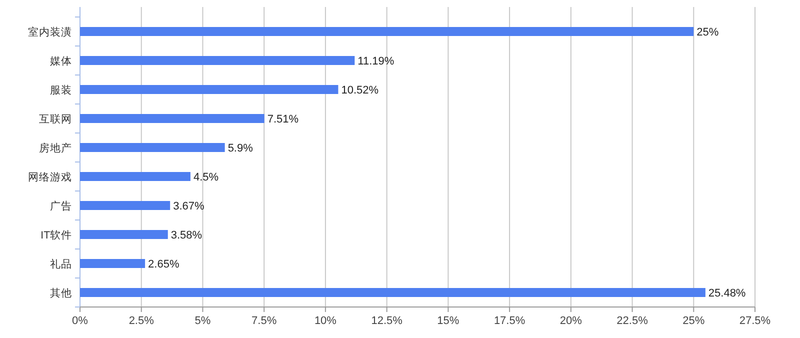 The height and width of the screenshot is (338, 800). What do you see at coordinates (727, 294) in the screenshot?
I see `data-label: 25.48%` at bounding box center [727, 294].